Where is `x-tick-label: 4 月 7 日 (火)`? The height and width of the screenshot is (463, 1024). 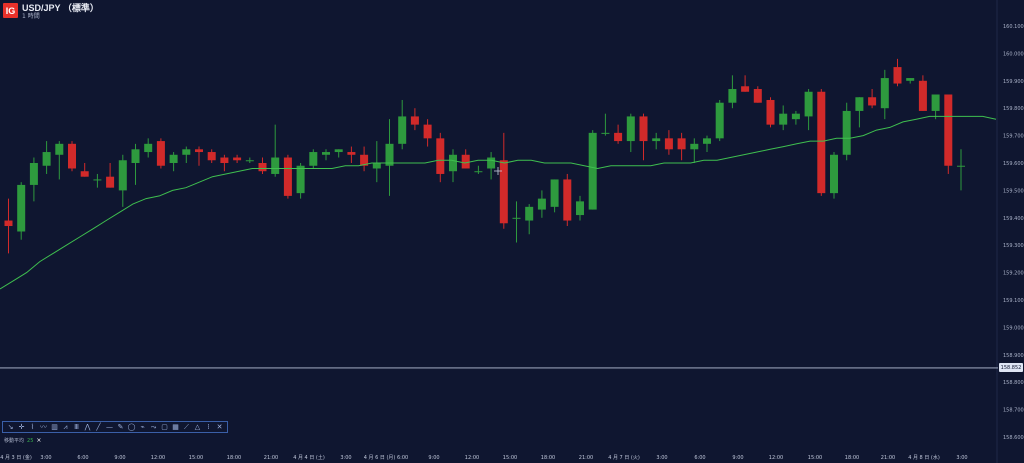 x-tick-label: 4 月 7 日 (火) is located at coordinates (624, 458).